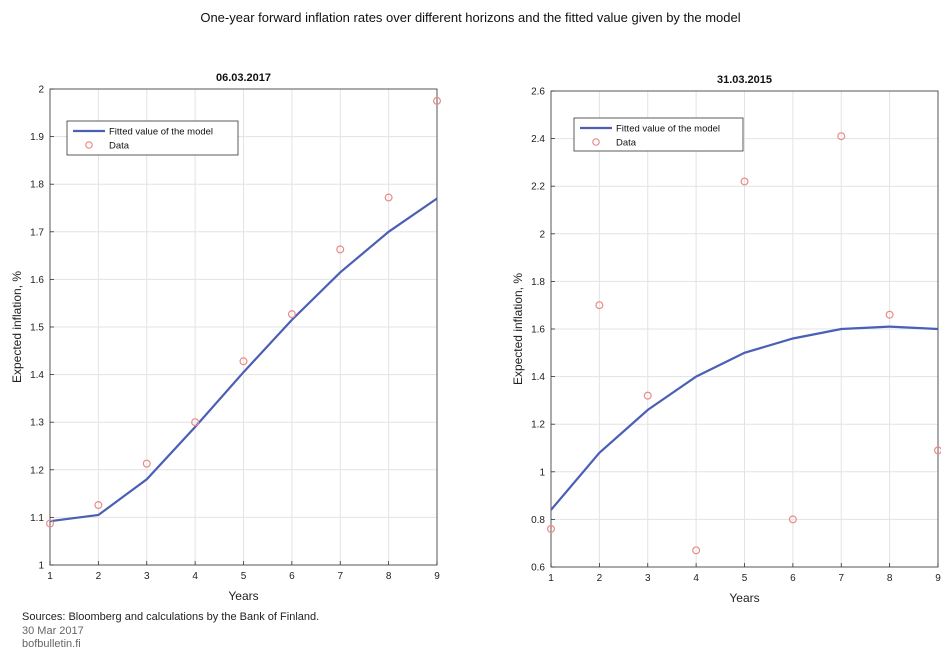 The width and height of the screenshot is (941, 651). What do you see at coordinates (244, 576) in the screenshot?
I see `chart1-x-tick-label: 5` at bounding box center [244, 576].